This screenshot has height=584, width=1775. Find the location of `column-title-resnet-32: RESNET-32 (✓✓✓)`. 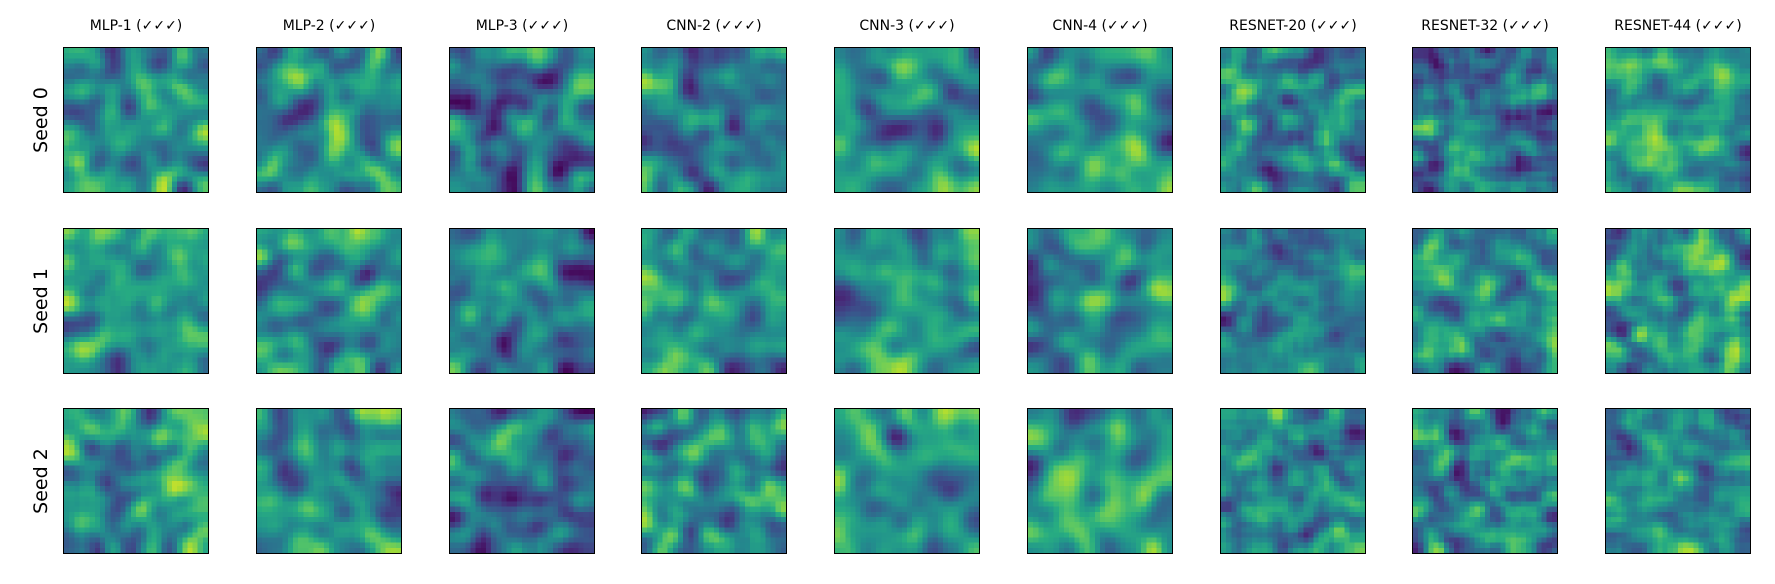

column-title-resnet-32: RESNET-32 (✓✓✓) is located at coordinates (1485, 26).